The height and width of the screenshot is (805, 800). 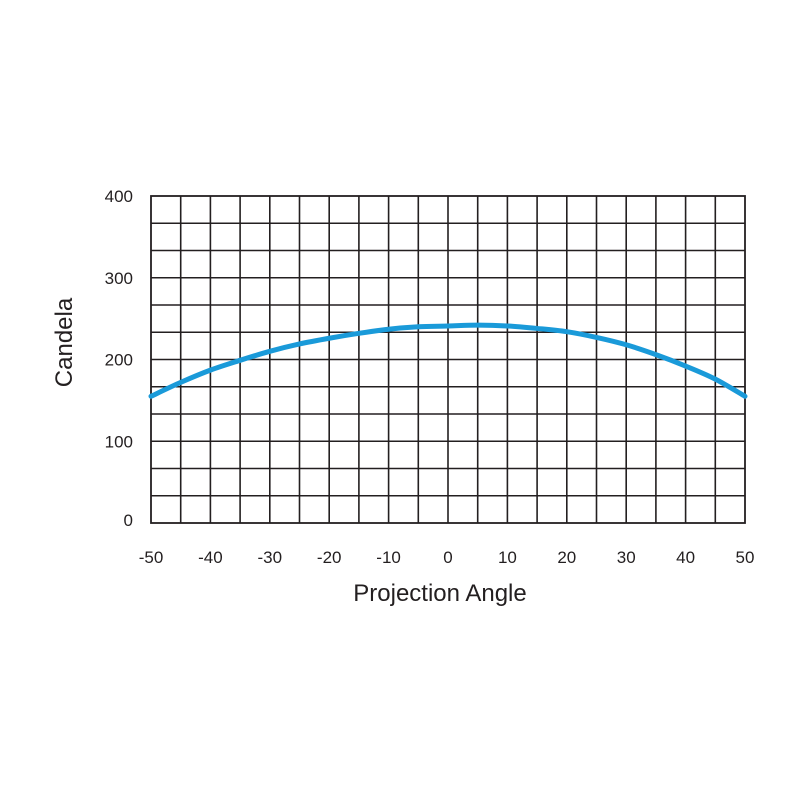 What do you see at coordinates (507, 557) in the screenshot?
I see `x-tick-label: 10` at bounding box center [507, 557].